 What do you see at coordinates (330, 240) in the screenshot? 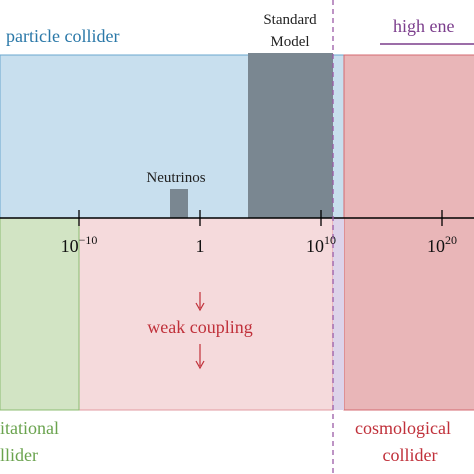
I see `tick-exponent: 10` at bounding box center [330, 240].